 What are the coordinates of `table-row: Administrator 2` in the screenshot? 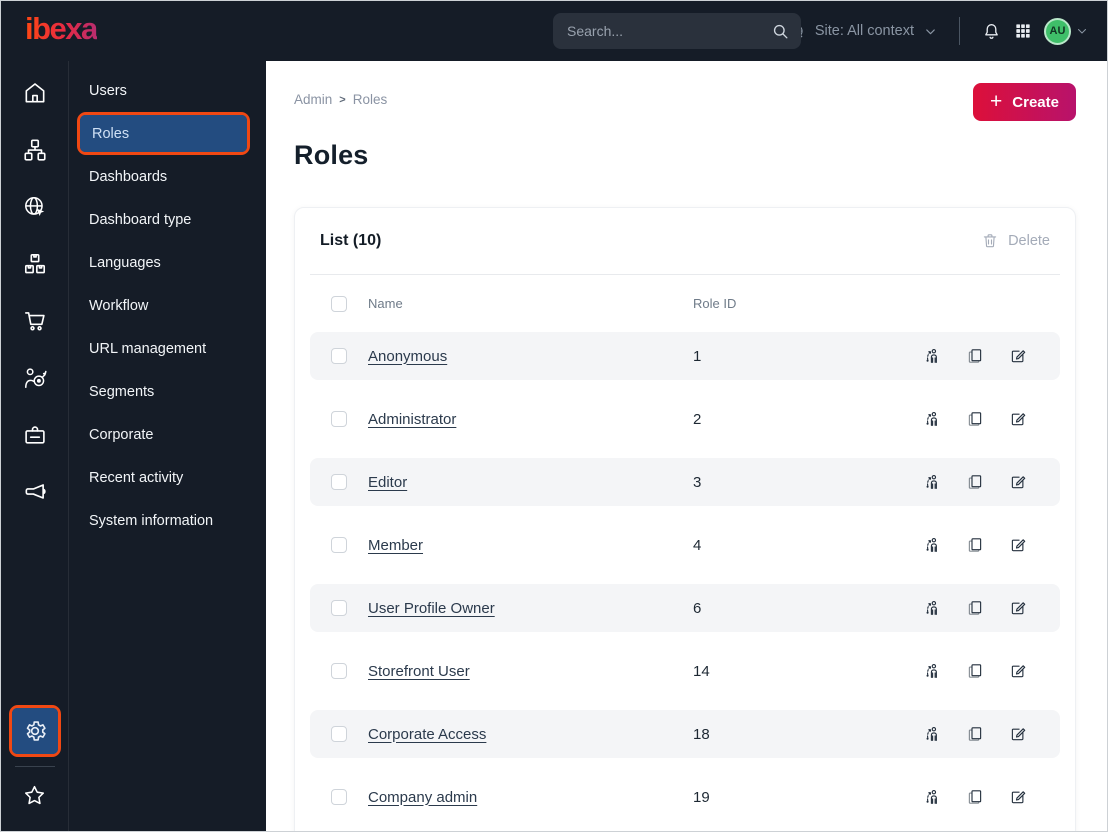 It's located at (685, 419).